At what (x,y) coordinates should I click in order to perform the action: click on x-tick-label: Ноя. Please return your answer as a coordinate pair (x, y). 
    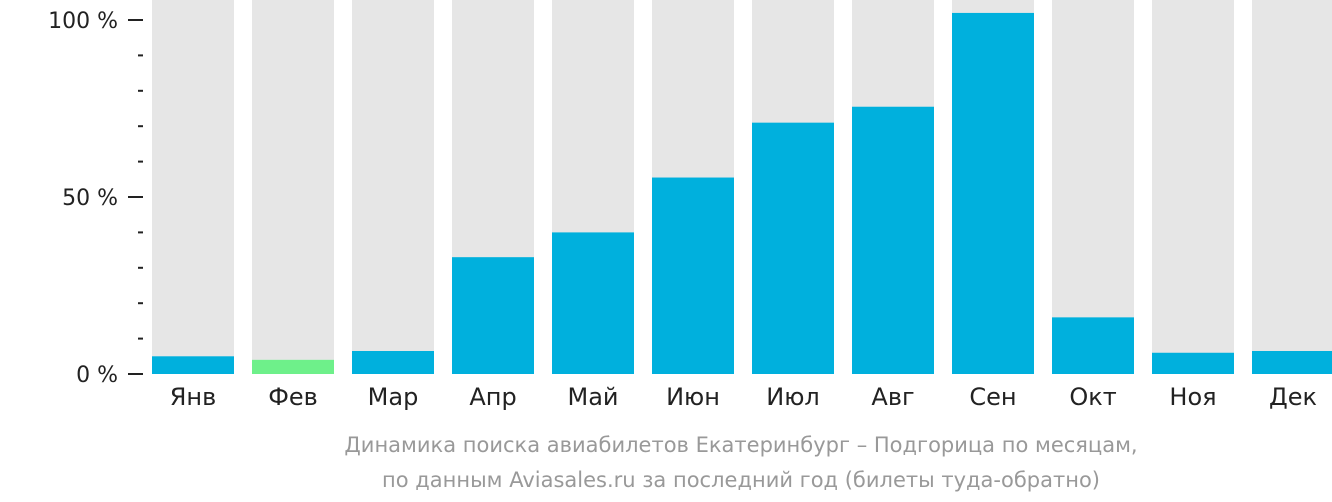
    Looking at the image, I should click on (1192, 397).